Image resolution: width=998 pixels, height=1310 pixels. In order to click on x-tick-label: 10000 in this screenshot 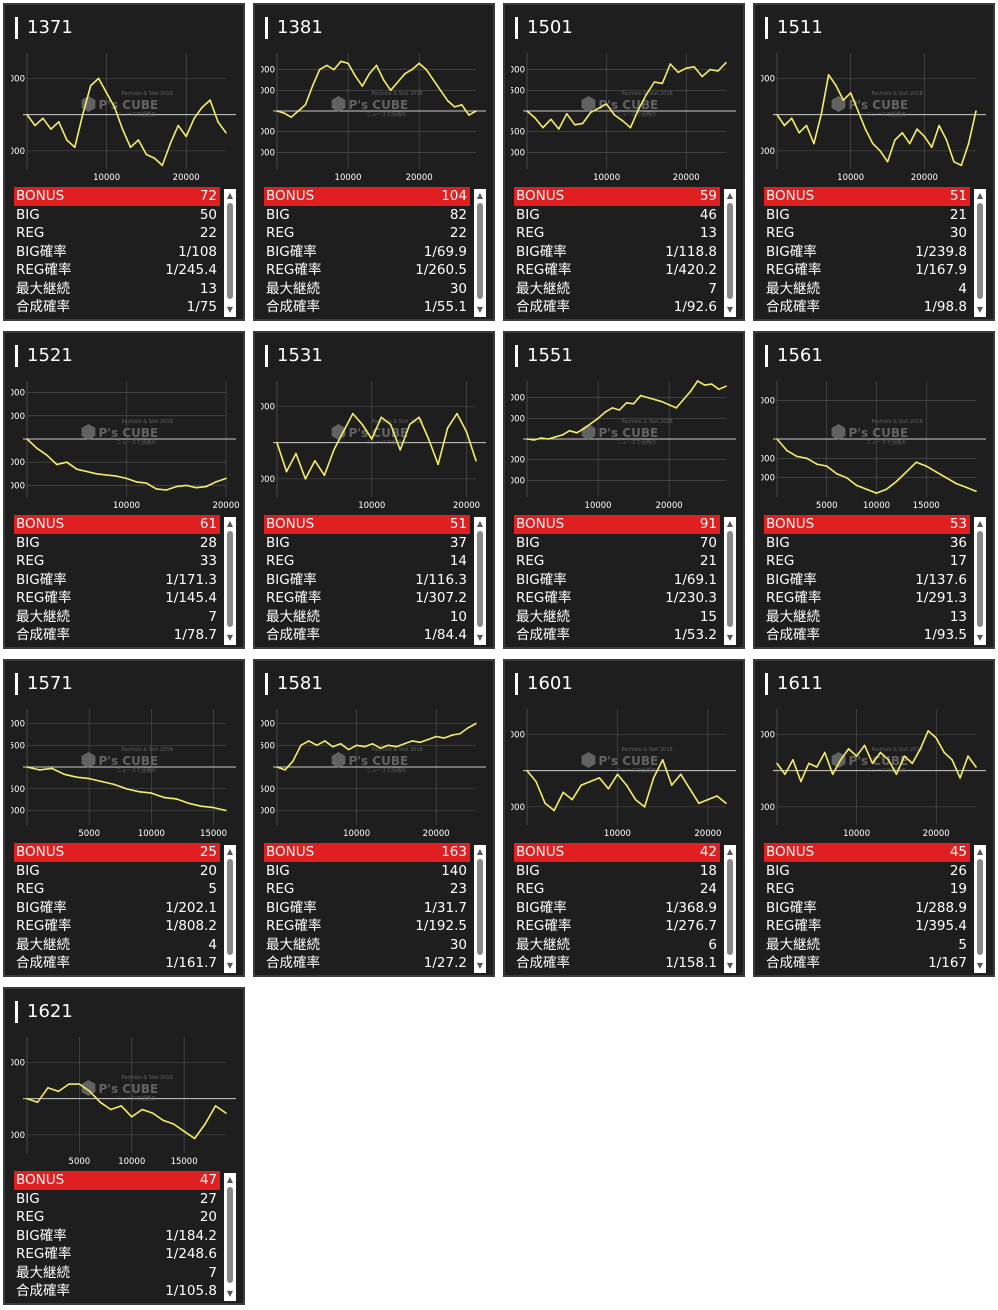, I will do `click(348, 178)`.